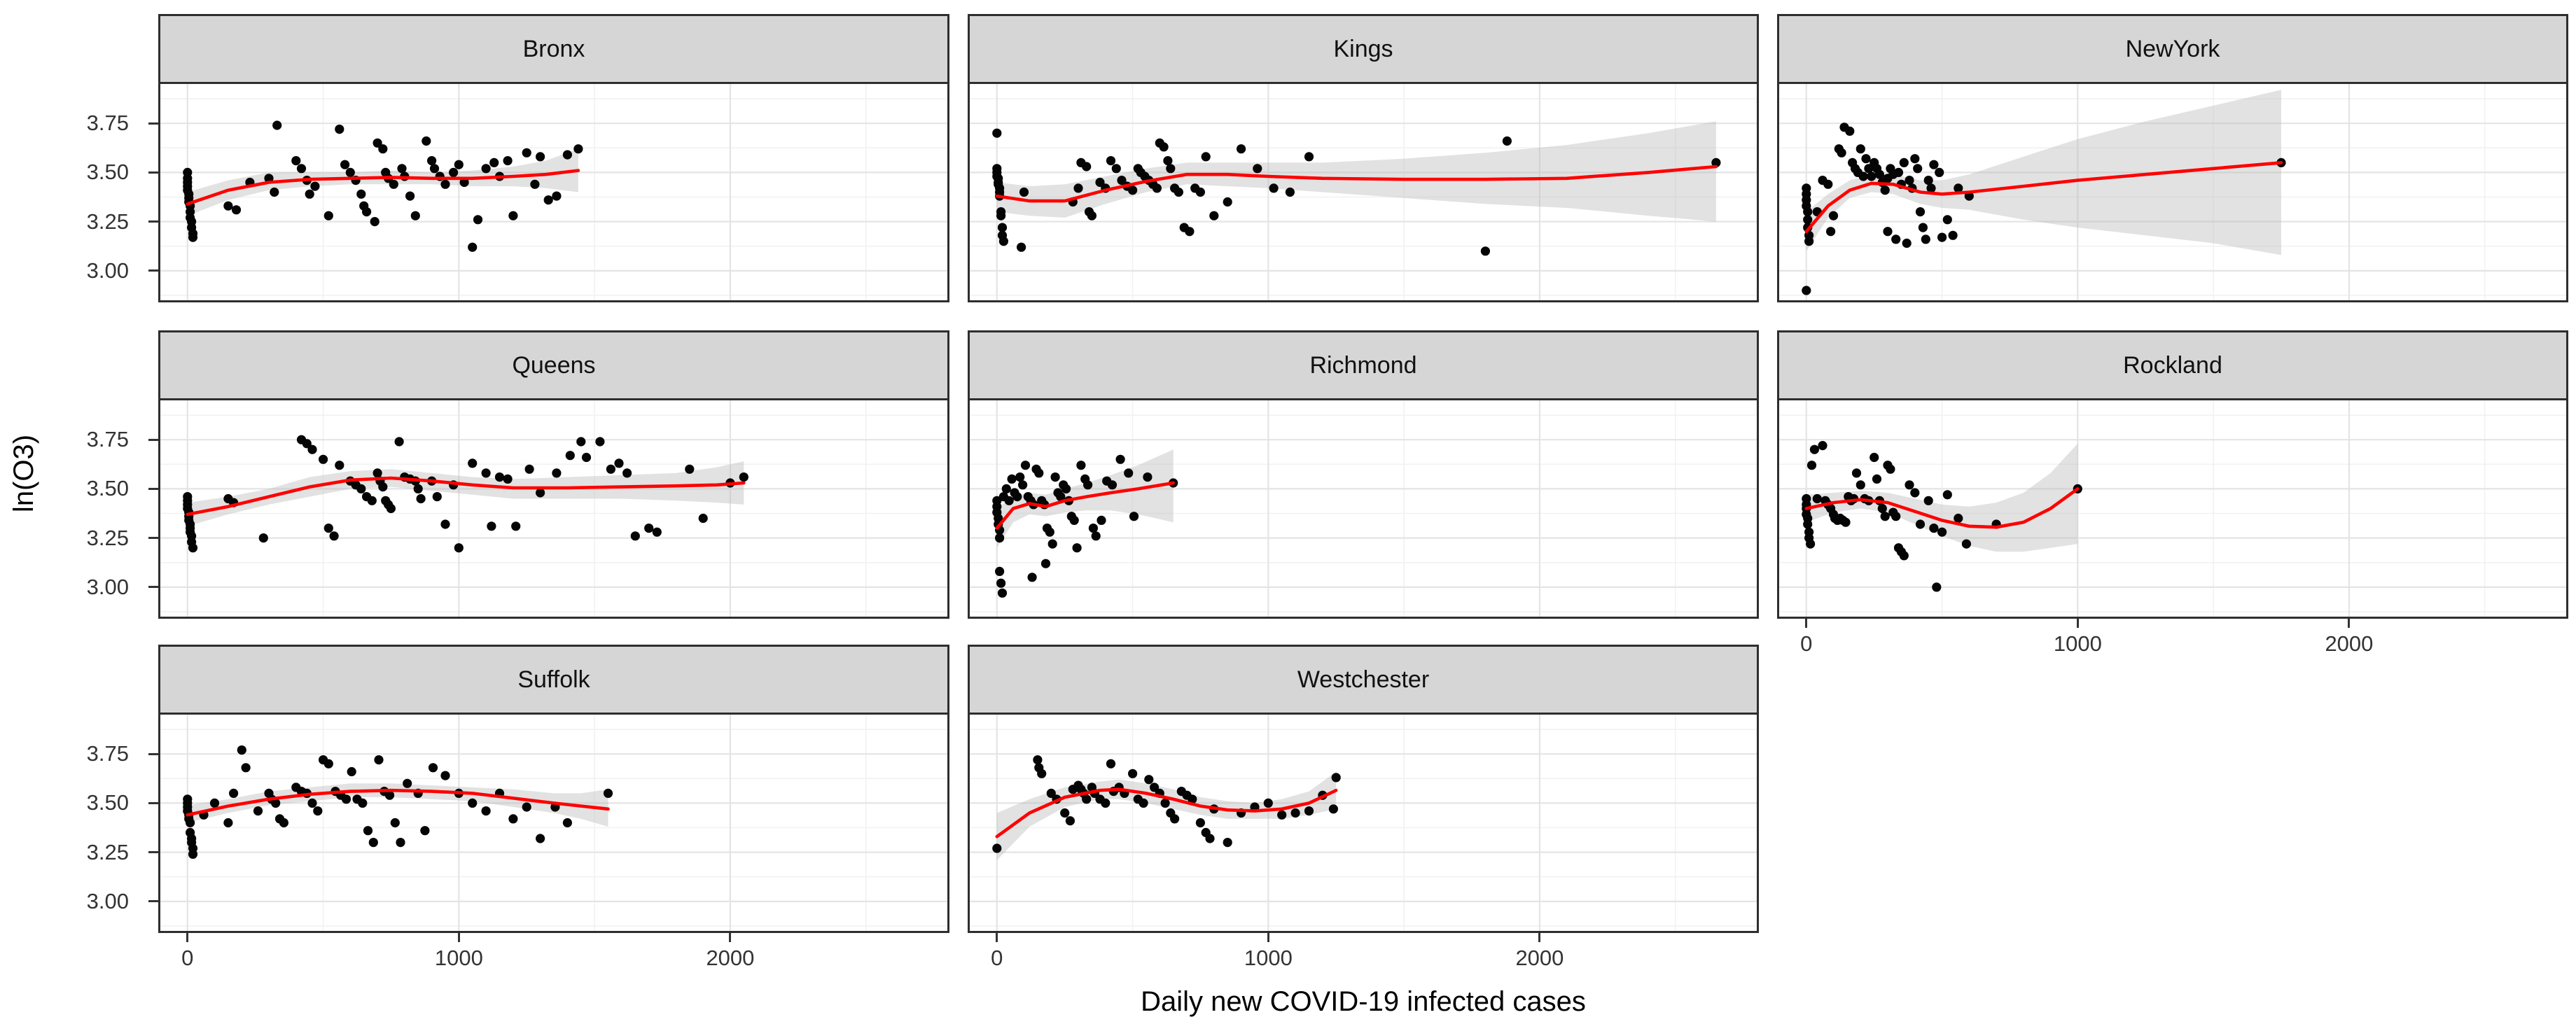  What do you see at coordinates (458, 958) in the screenshot?
I see `x-tick-label: 1000` at bounding box center [458, 958].